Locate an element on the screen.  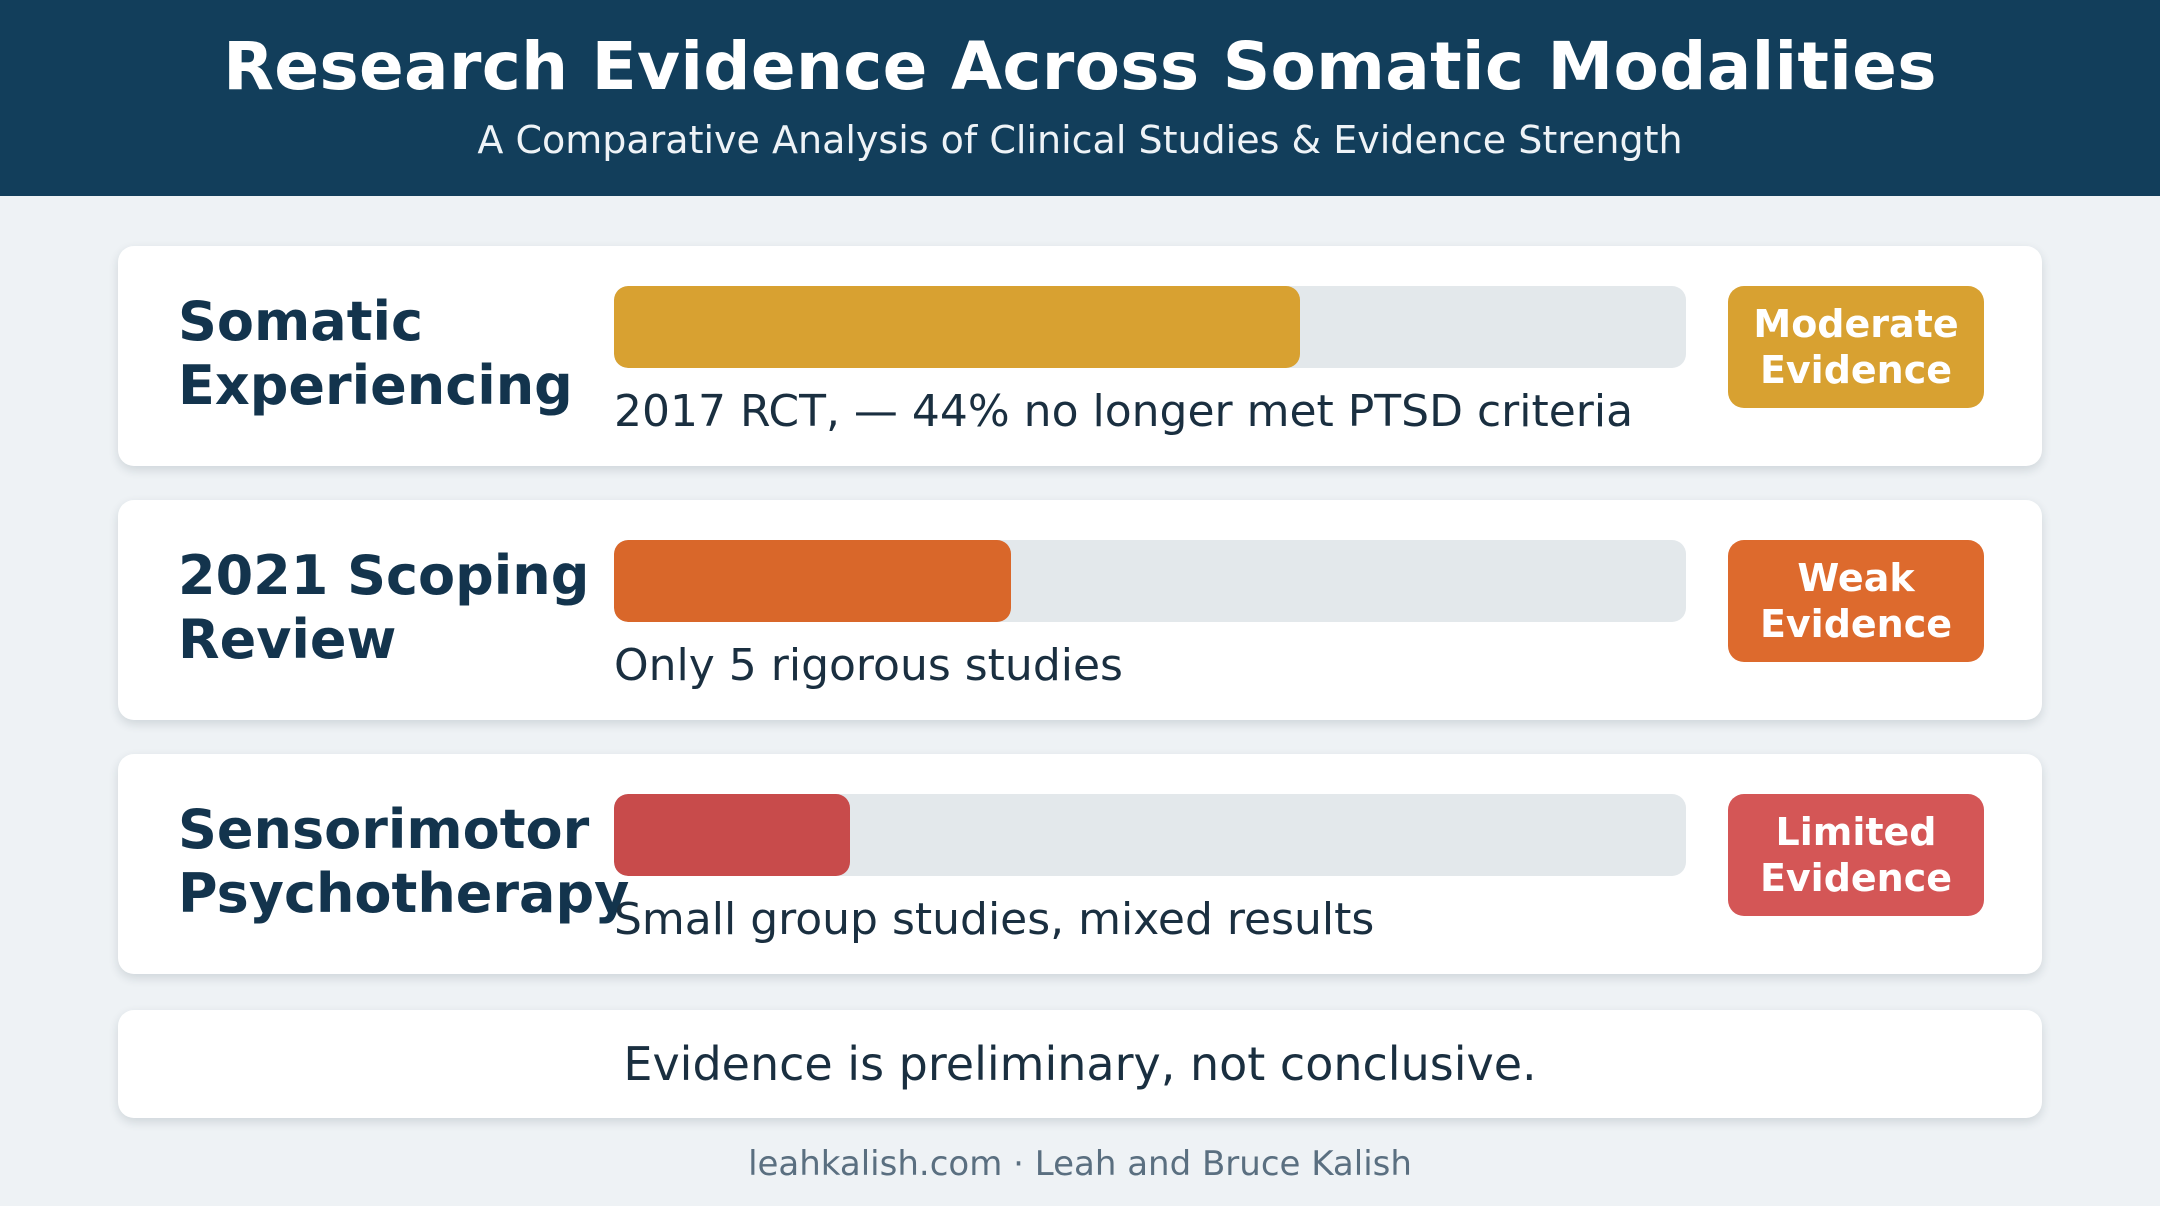
badge-line: Weak is located at coordinates (1856, 578).